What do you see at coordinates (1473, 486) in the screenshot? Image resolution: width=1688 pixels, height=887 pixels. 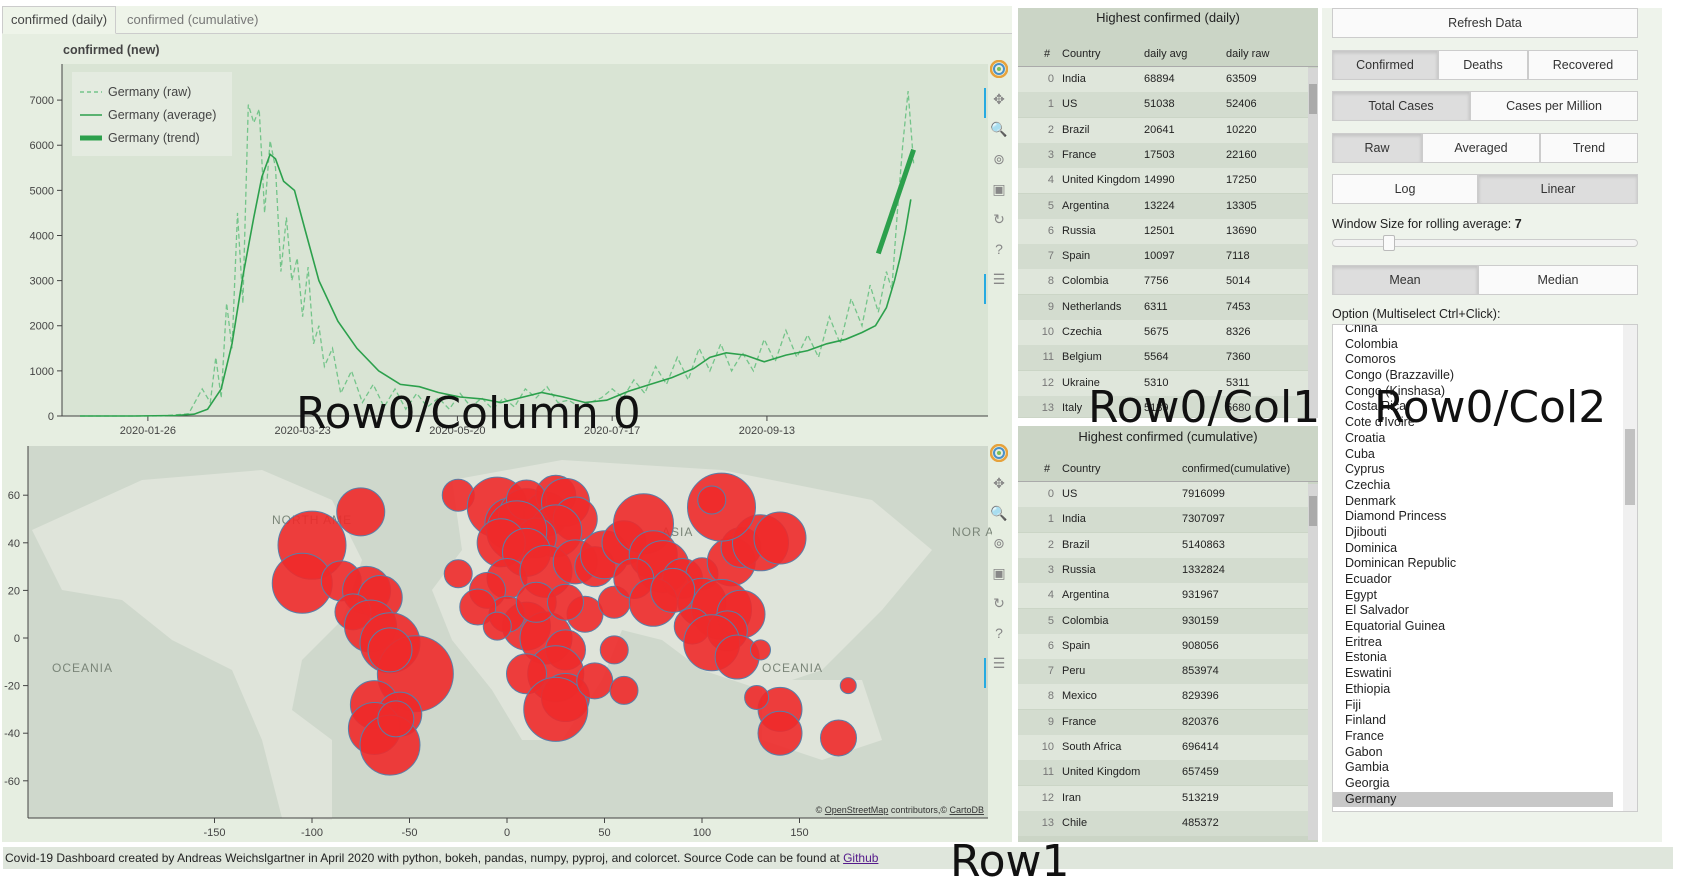 I see `option-item: Czechia` at bounding box center [1473, 486].